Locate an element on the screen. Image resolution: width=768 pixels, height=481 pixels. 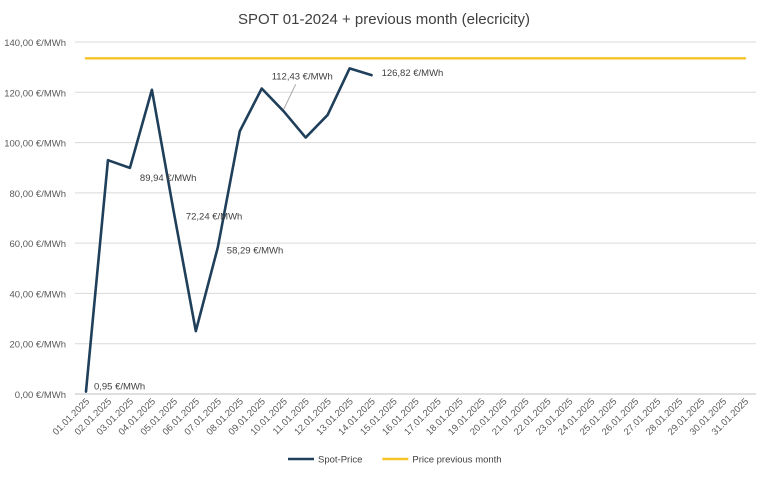
y-tick-label: 40,00 €/MWh is located at coordinates (38, 294).